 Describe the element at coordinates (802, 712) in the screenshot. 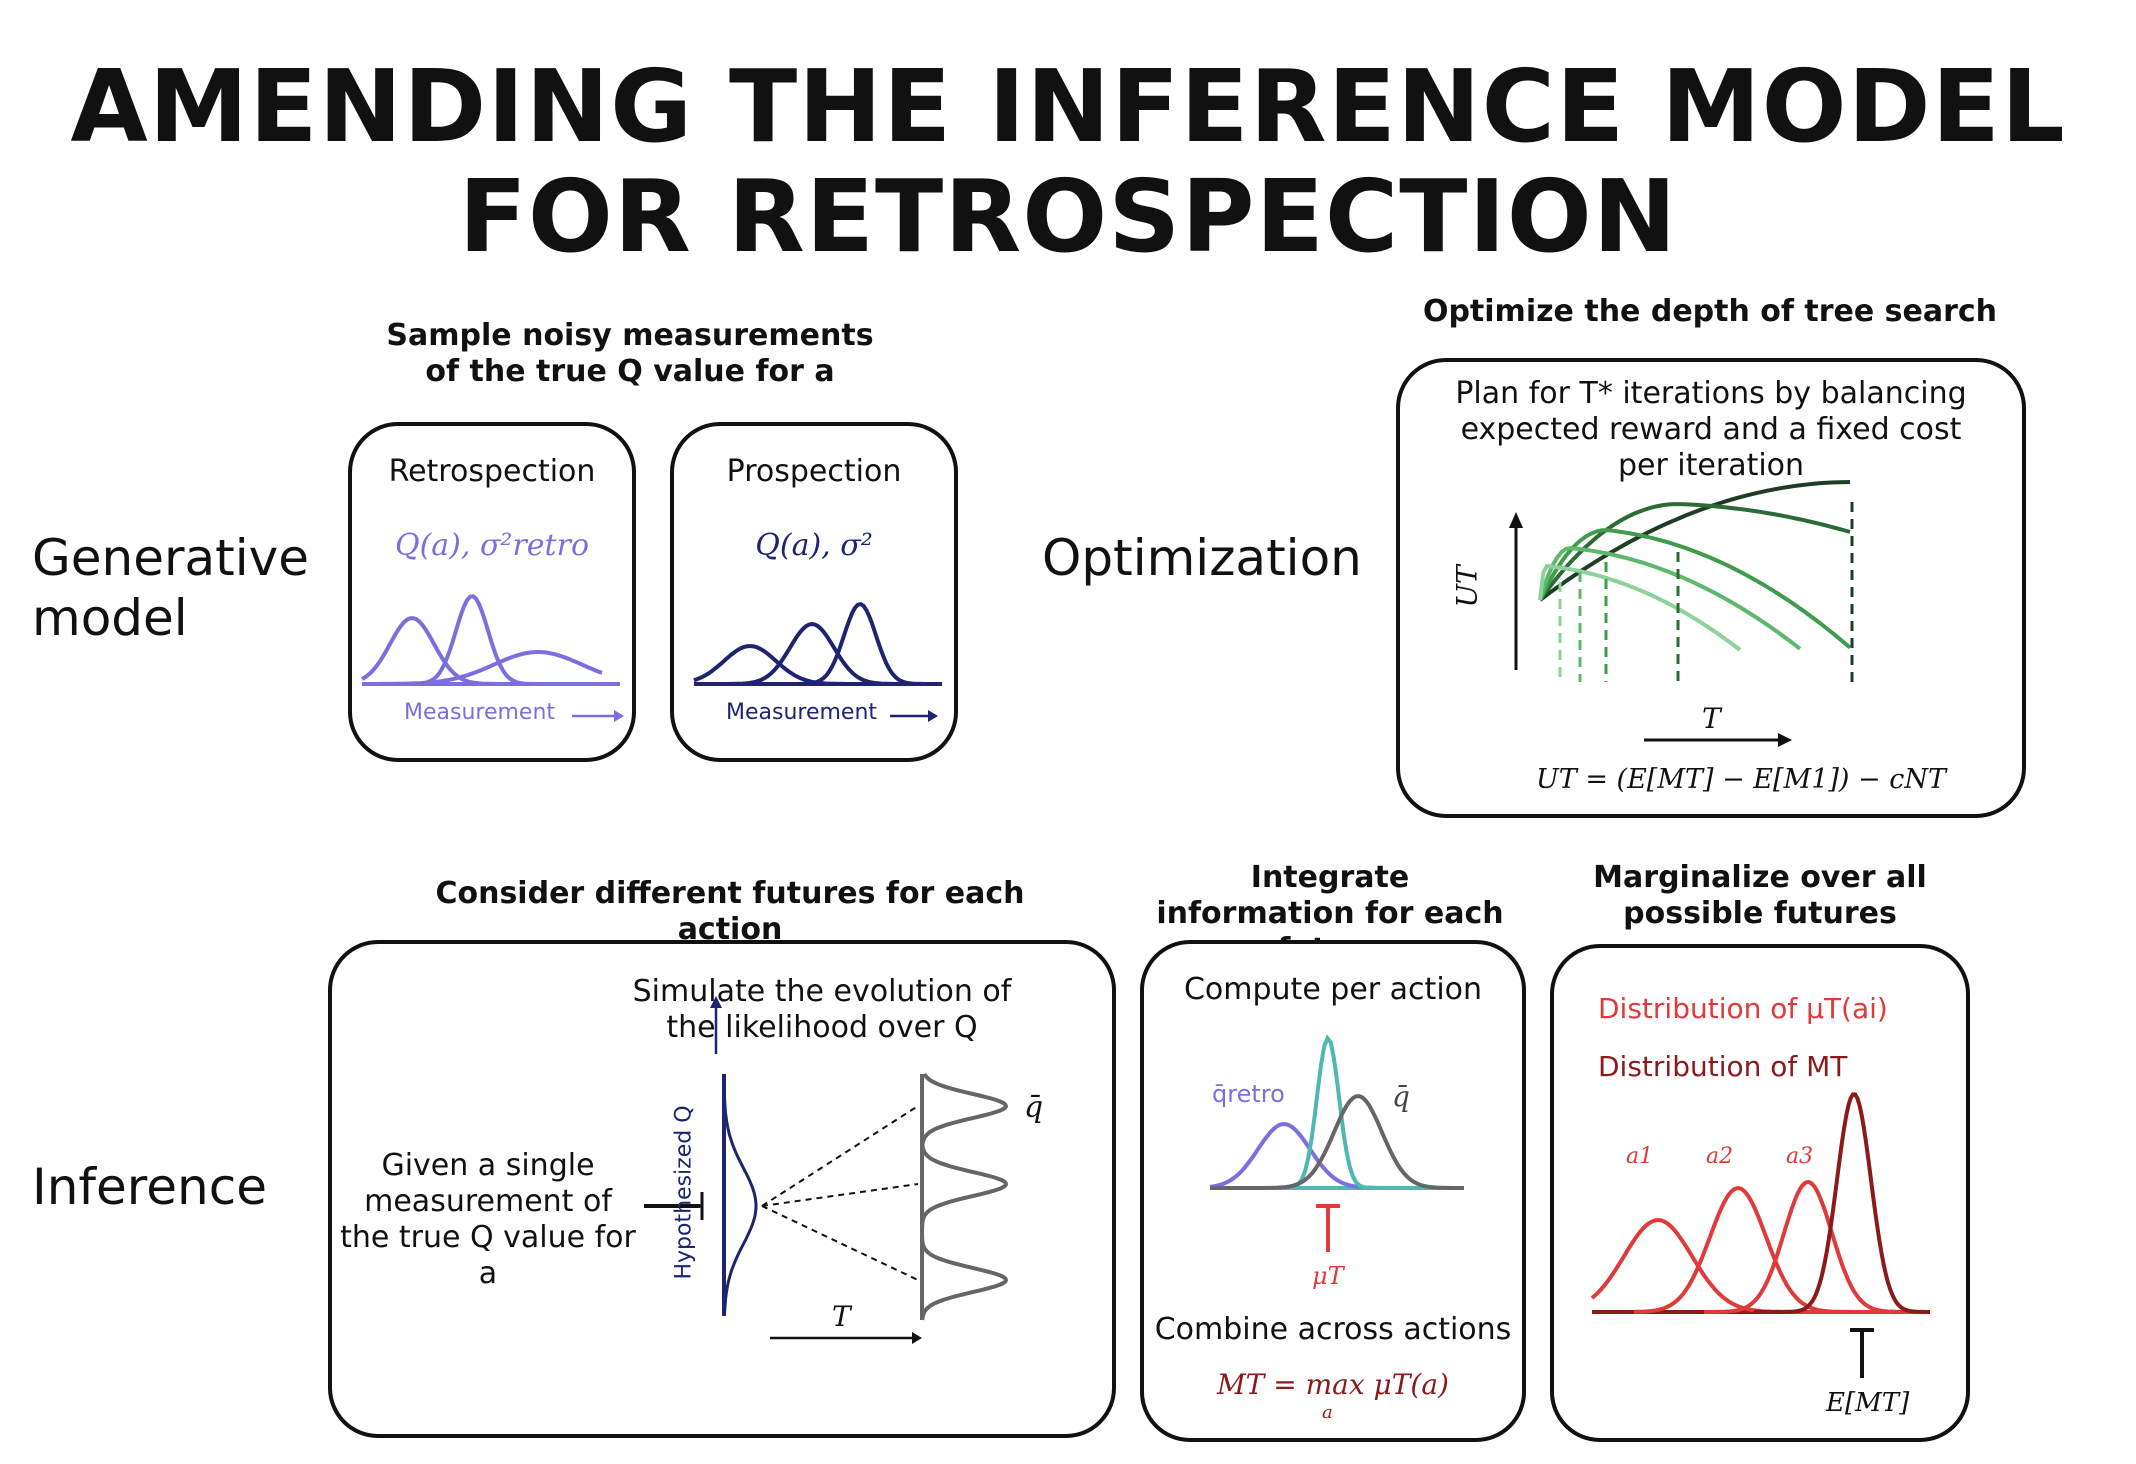

I see `prospection-axis-label: Measurement` at that location.